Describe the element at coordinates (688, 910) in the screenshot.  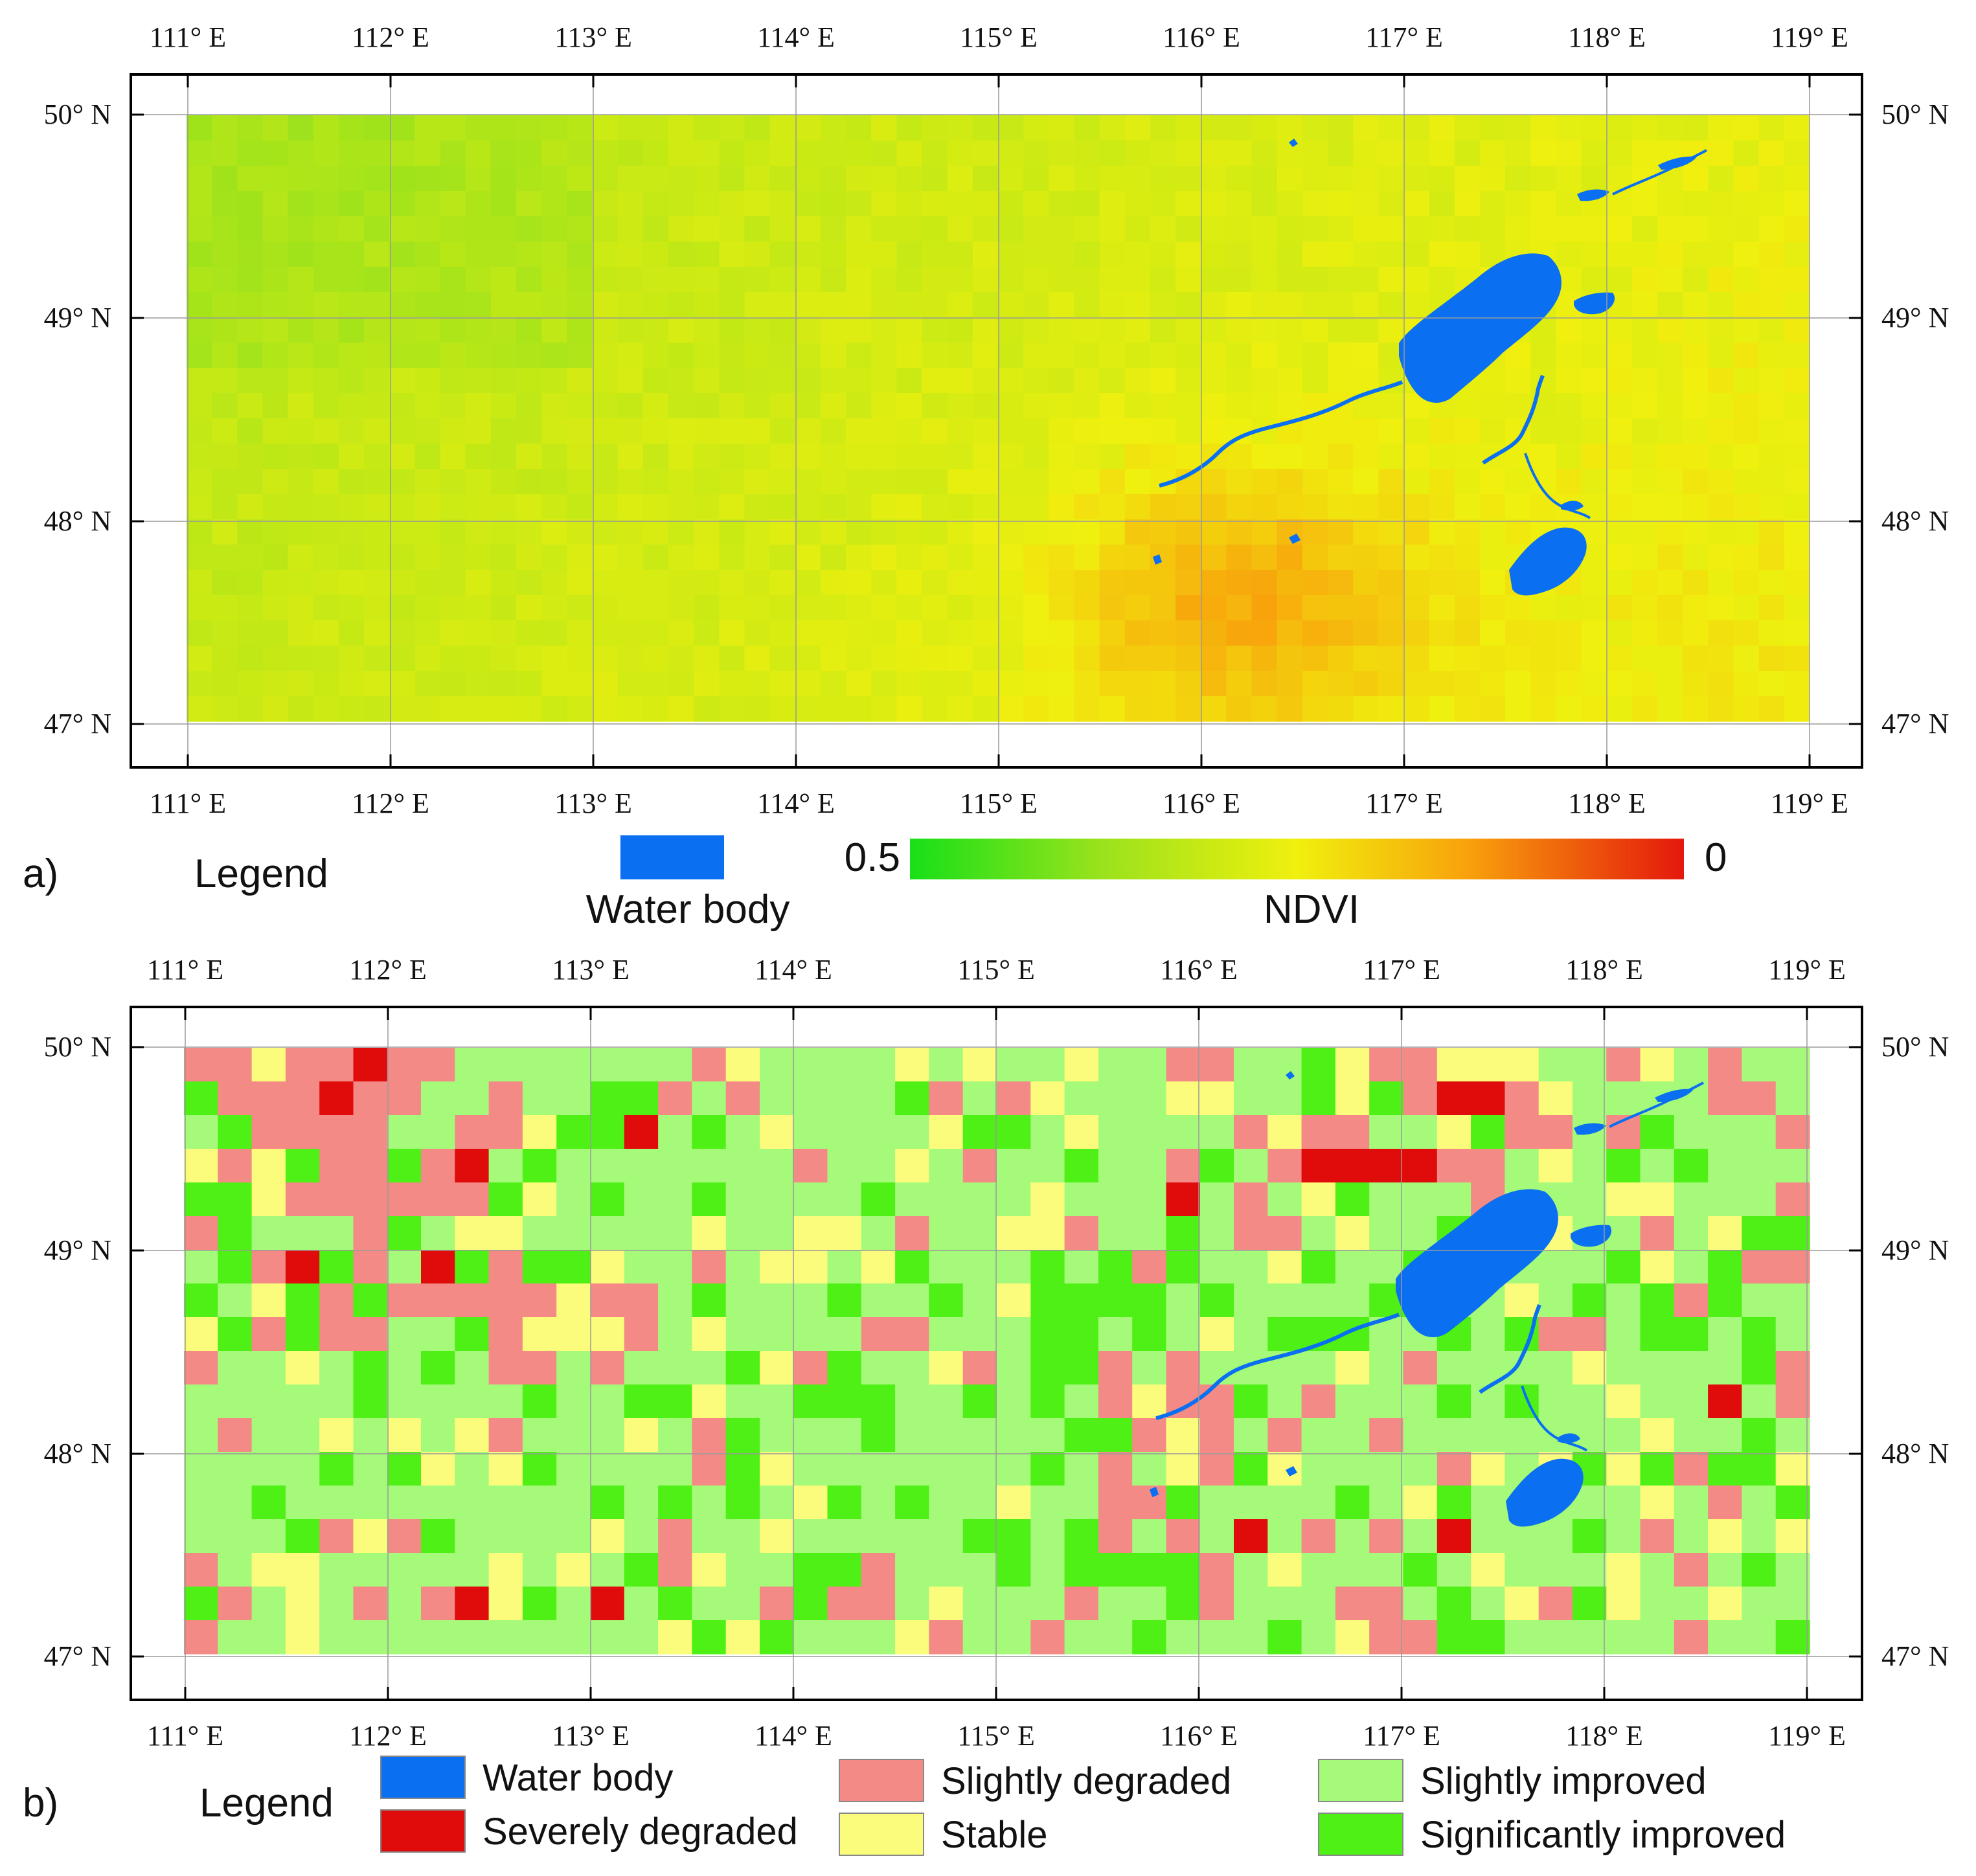
I see `water-body-label: Water body` at that location.